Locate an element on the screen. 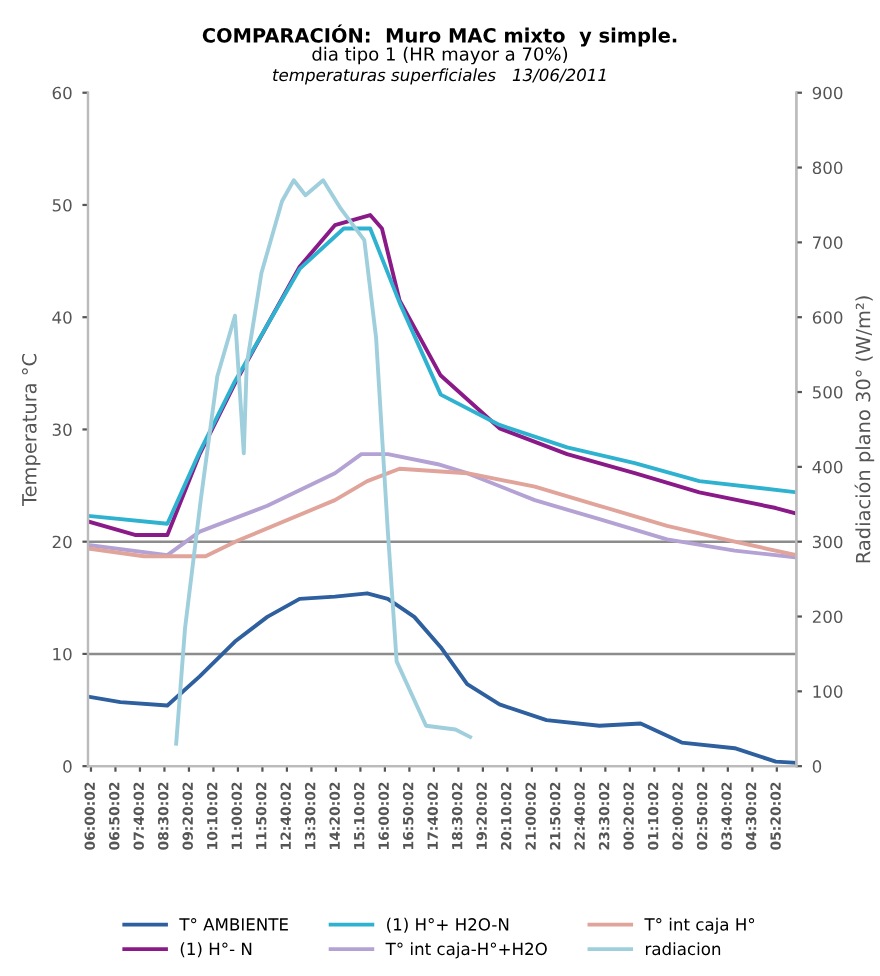  y-tick-label: 0 is located at coordinates (67, 766).